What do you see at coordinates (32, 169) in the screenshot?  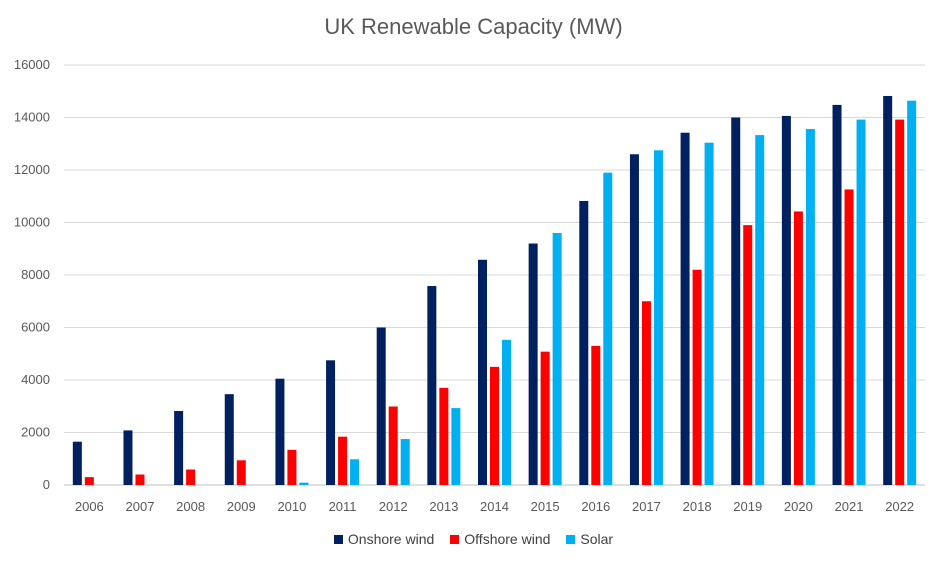 I see `y-tick-label: 12000` at bounding box center [32, 169].